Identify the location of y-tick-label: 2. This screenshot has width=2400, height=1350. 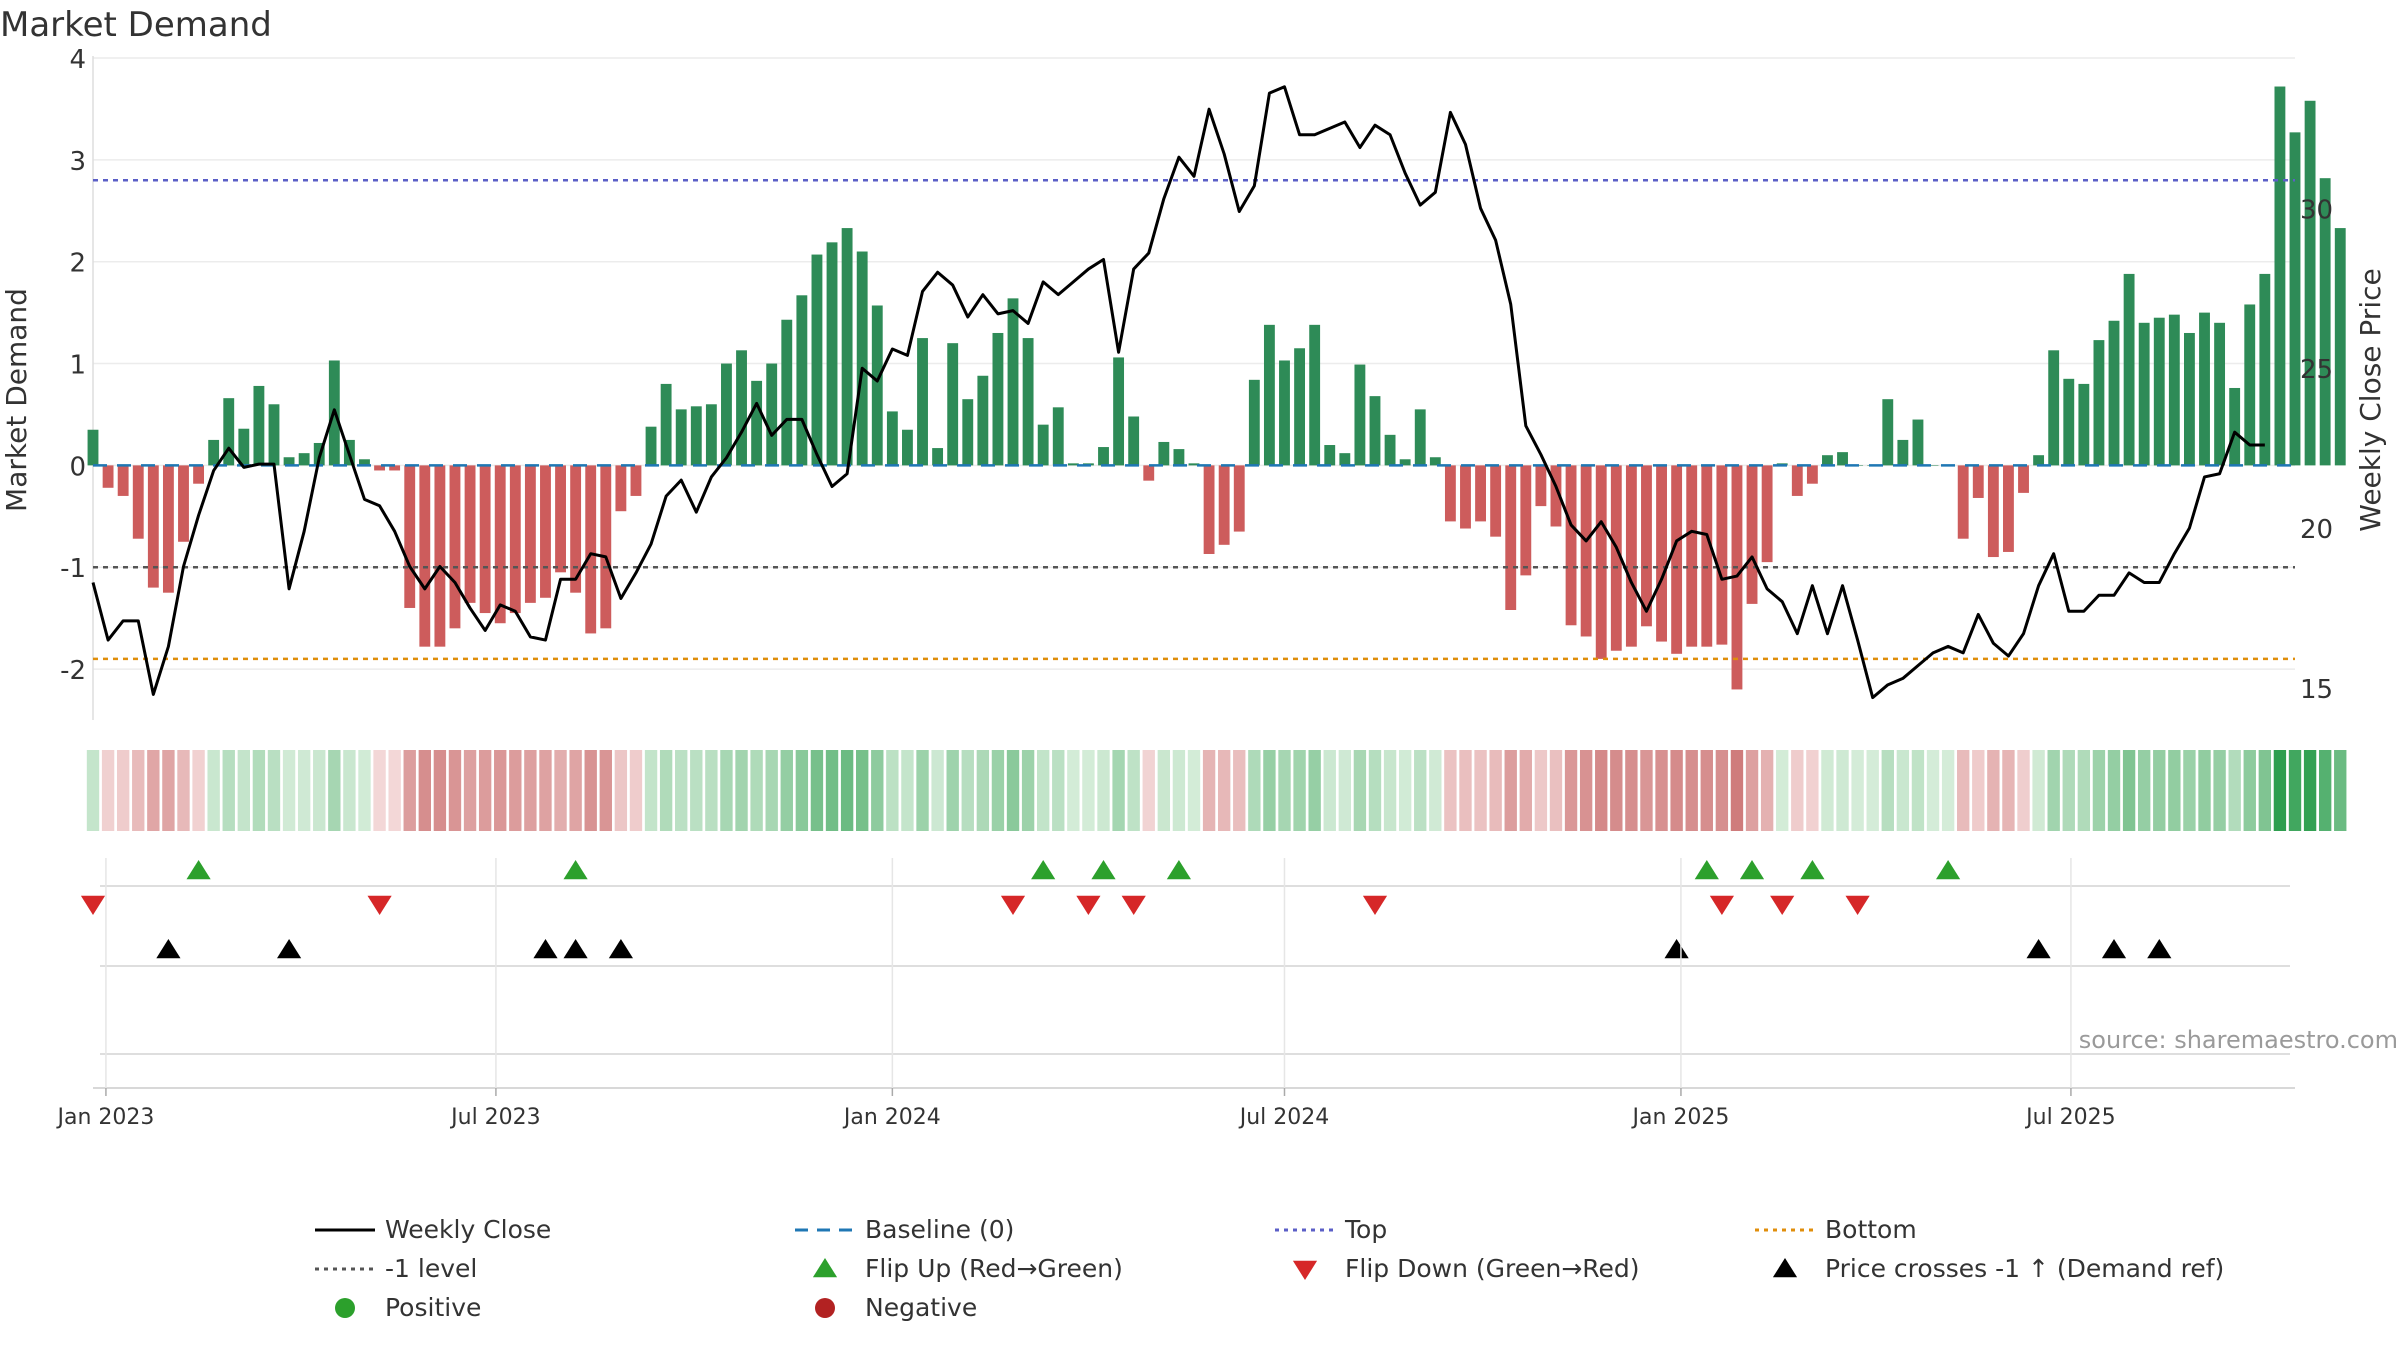
(77, 264).